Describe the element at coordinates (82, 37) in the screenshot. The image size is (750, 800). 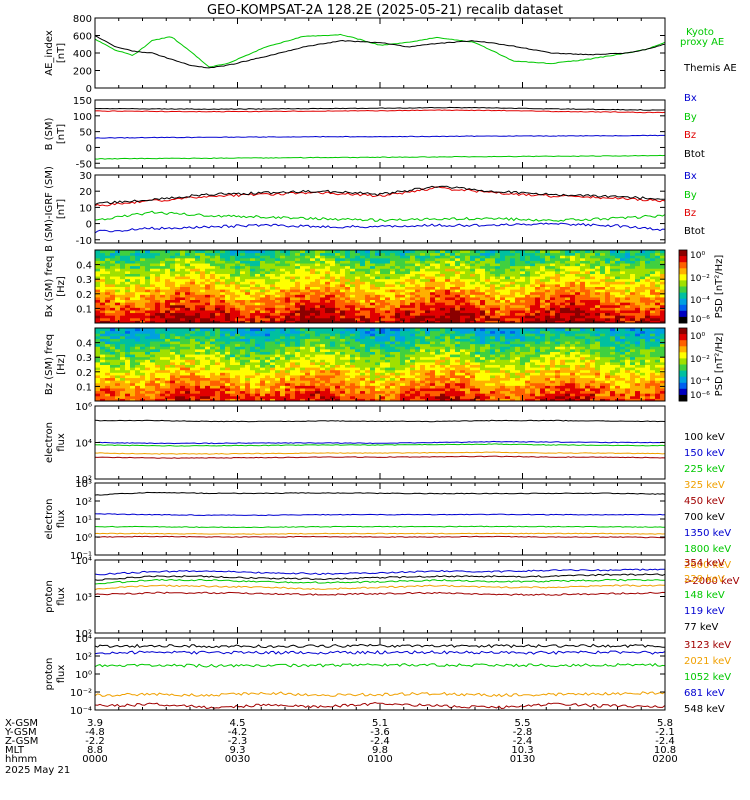
I see `y-tick-label: 600` at that location.